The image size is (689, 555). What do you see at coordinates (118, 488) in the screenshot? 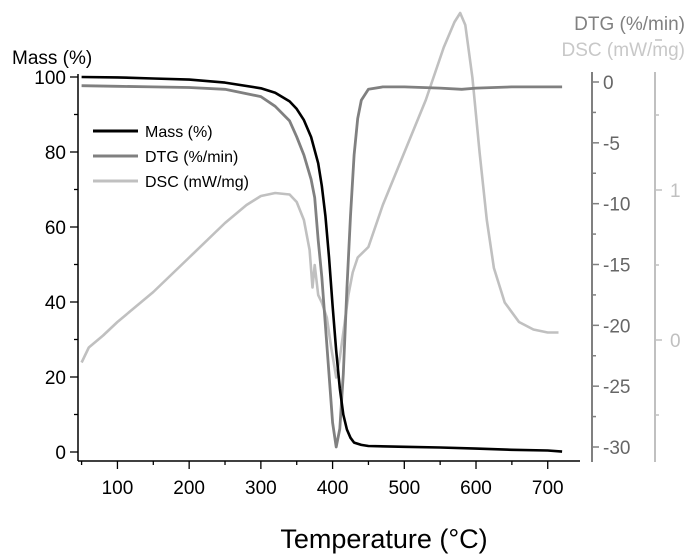
I see `x-tick-label: 100` at bounding box center [118, 488].